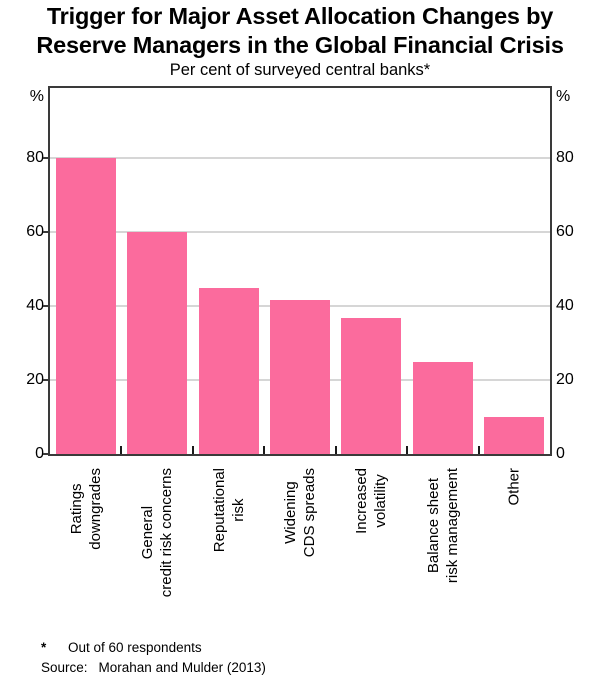 This screenshot has height=684, width=600. What do you see at coordinates (565, 380) in the screenshot?
I see `y-tick-label-right-20: 20` at bounding box center [565, 380].